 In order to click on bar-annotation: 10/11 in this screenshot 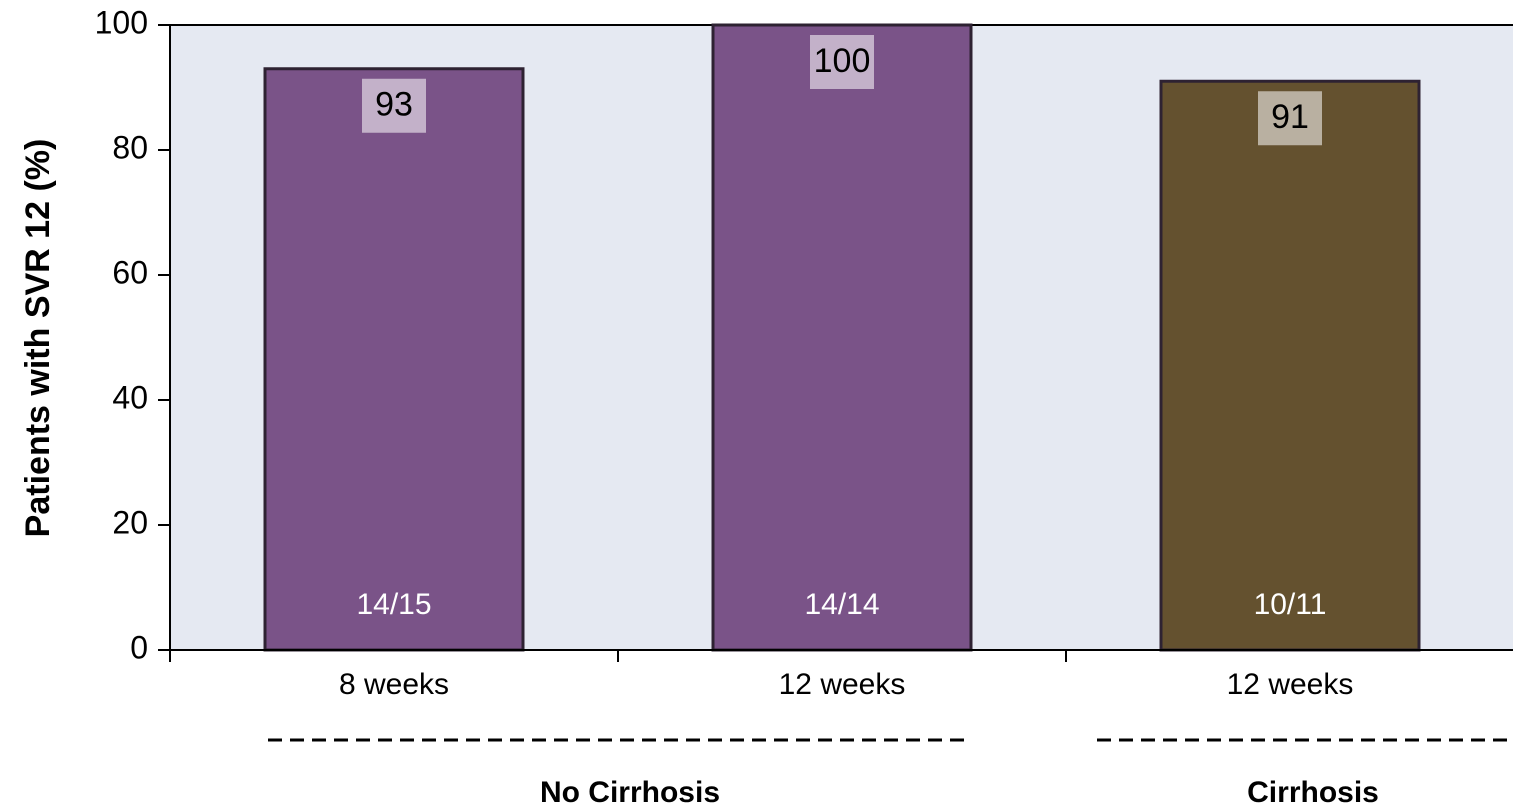, I will do `click(1290, 604)`.